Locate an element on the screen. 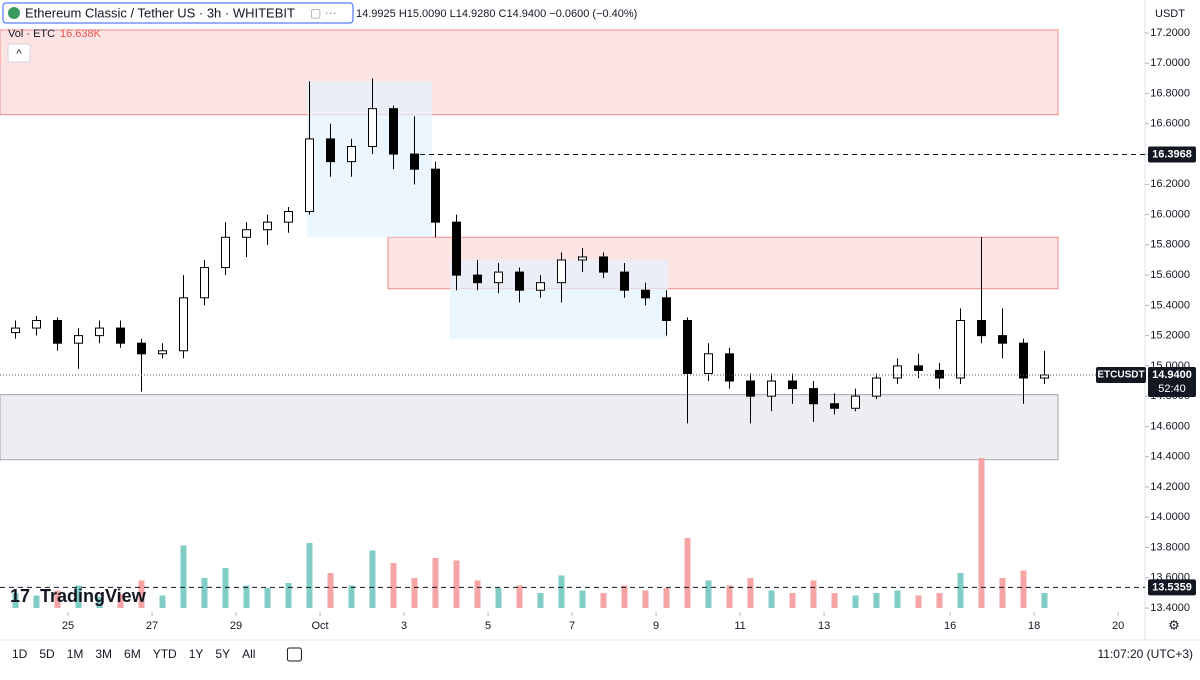 The width and height of the screenshot is (1200, 680). y-tick-label: 15.2000 is located at coordinates (1170, 336).